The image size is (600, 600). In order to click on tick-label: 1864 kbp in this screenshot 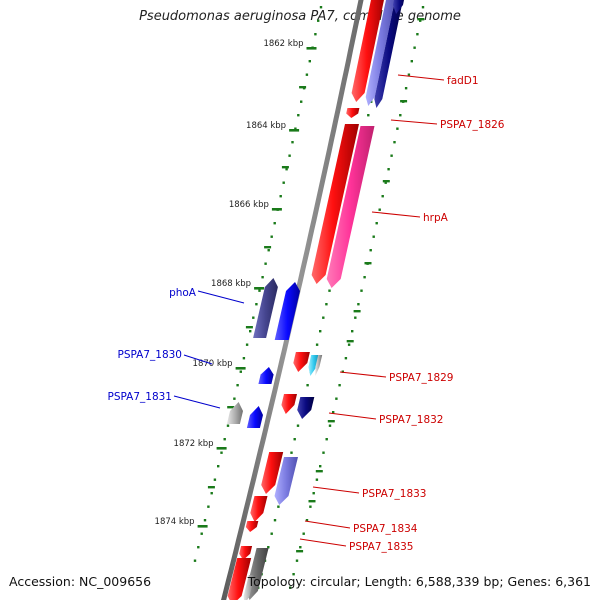, I will do `click(266, 126)`.